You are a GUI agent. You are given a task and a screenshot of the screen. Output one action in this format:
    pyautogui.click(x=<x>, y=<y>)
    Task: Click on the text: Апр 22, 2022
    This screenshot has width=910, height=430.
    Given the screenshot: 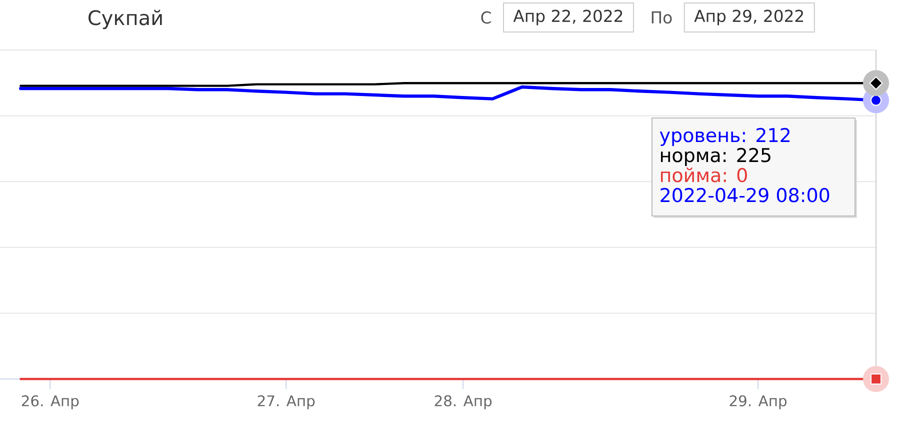 What is the action you would take?
    pyautogui.click(x=567, y=18)
    